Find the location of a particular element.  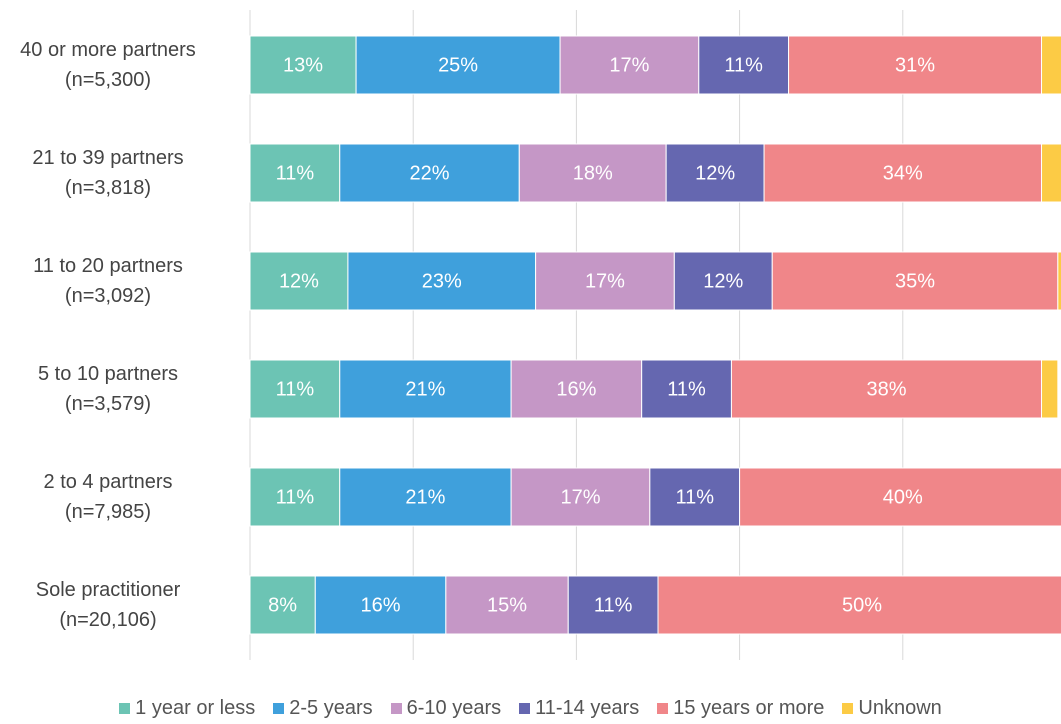

legend-item: 15 years or more is located at coordinates (740, 708).